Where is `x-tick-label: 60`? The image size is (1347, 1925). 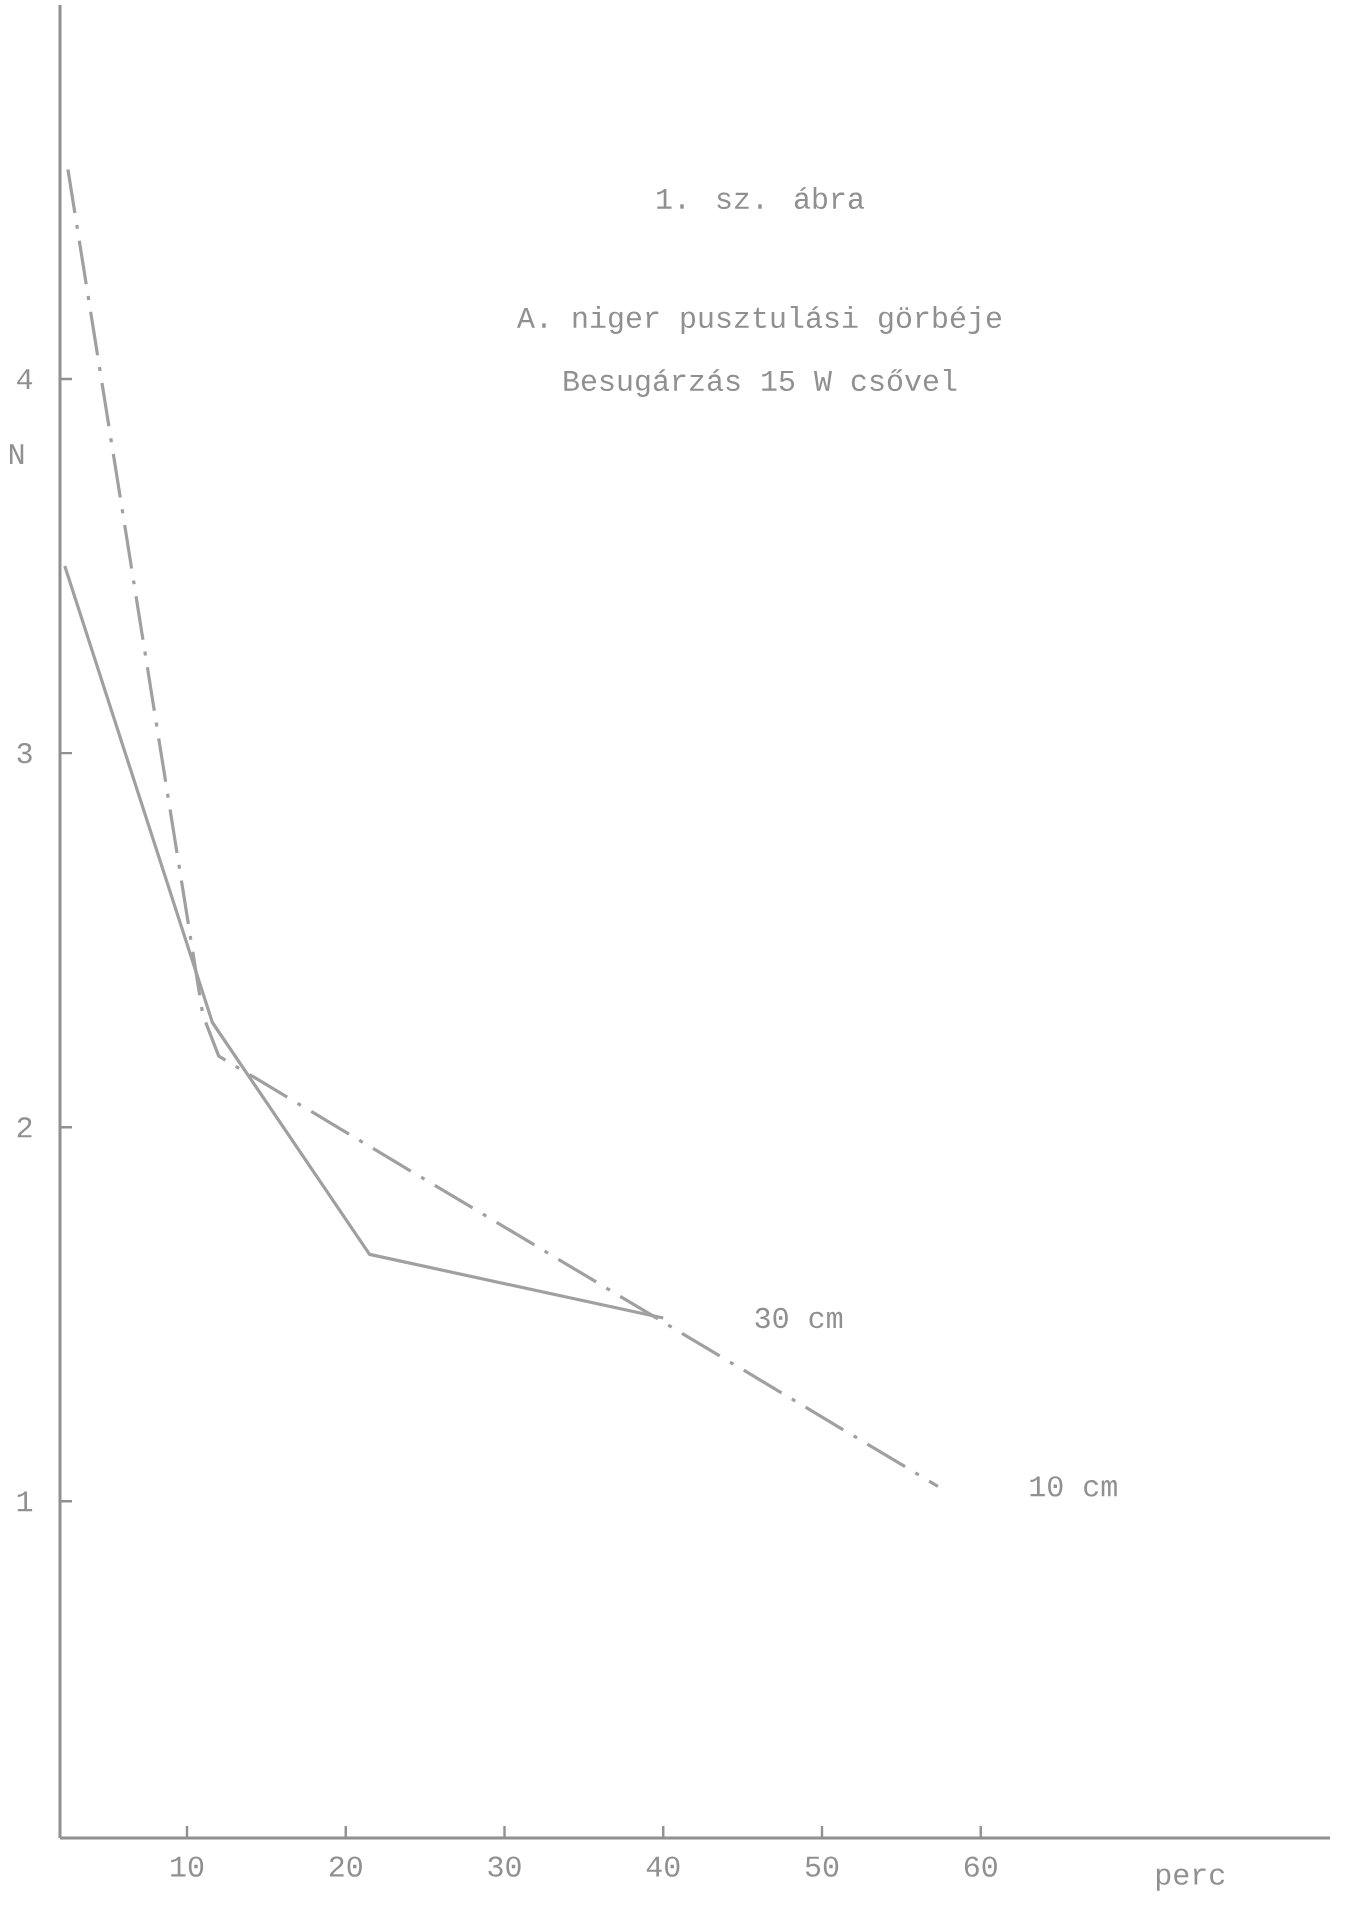
x-tick-label: 60 is located at coordinates (980, 1866).